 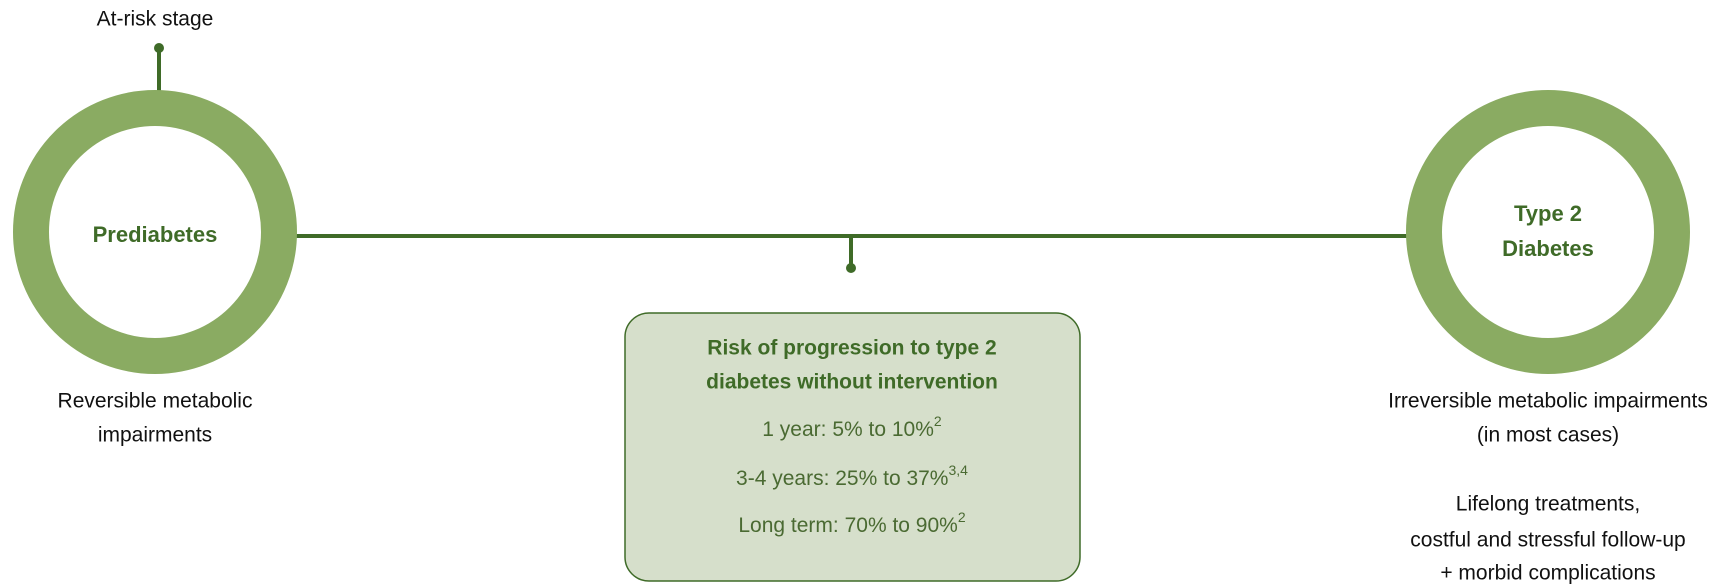 What do you see at coordinates (155, 435) in the screenshot?
I see `description: impairments` at bounding box center [155, 435].